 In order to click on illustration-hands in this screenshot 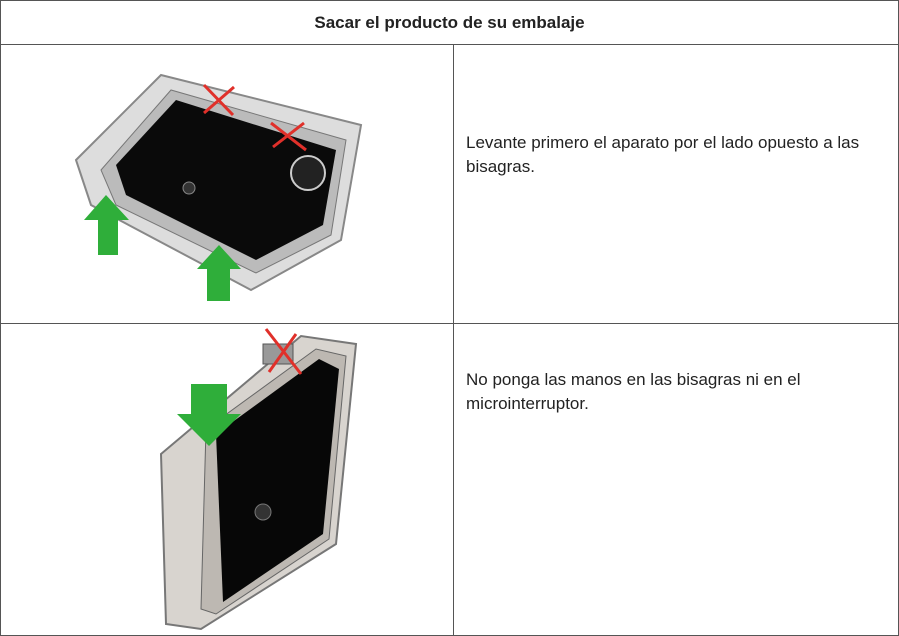, I will do `click(258, 479)`.